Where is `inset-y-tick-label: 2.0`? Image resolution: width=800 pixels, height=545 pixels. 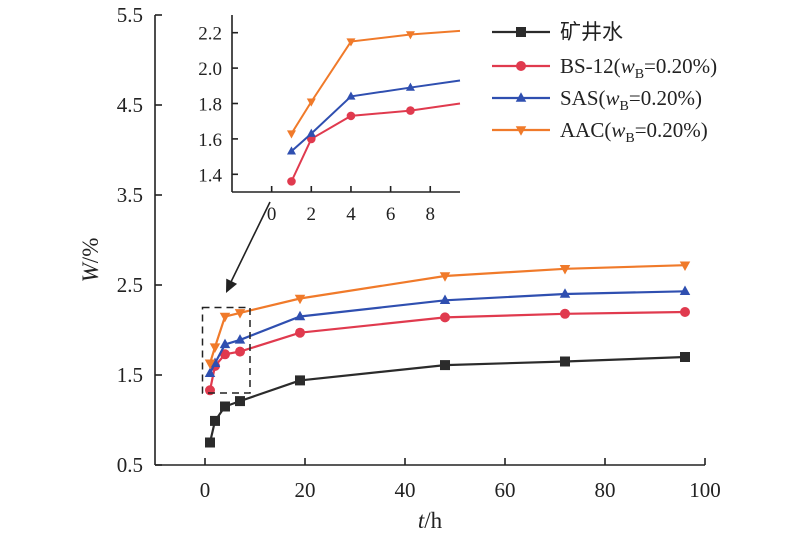 inset-y-tick-label: 2.0 is located at coordinates (210, 69).